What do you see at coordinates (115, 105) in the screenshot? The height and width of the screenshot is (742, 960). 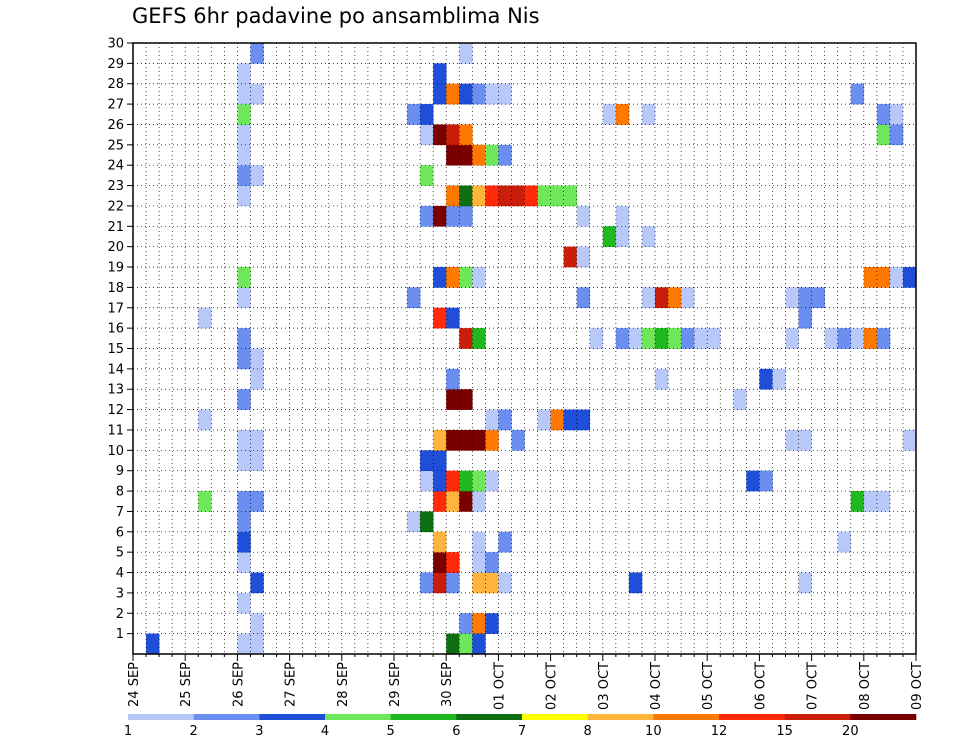 I see `y-tick-label: 27` at bounding box center [115, 105].